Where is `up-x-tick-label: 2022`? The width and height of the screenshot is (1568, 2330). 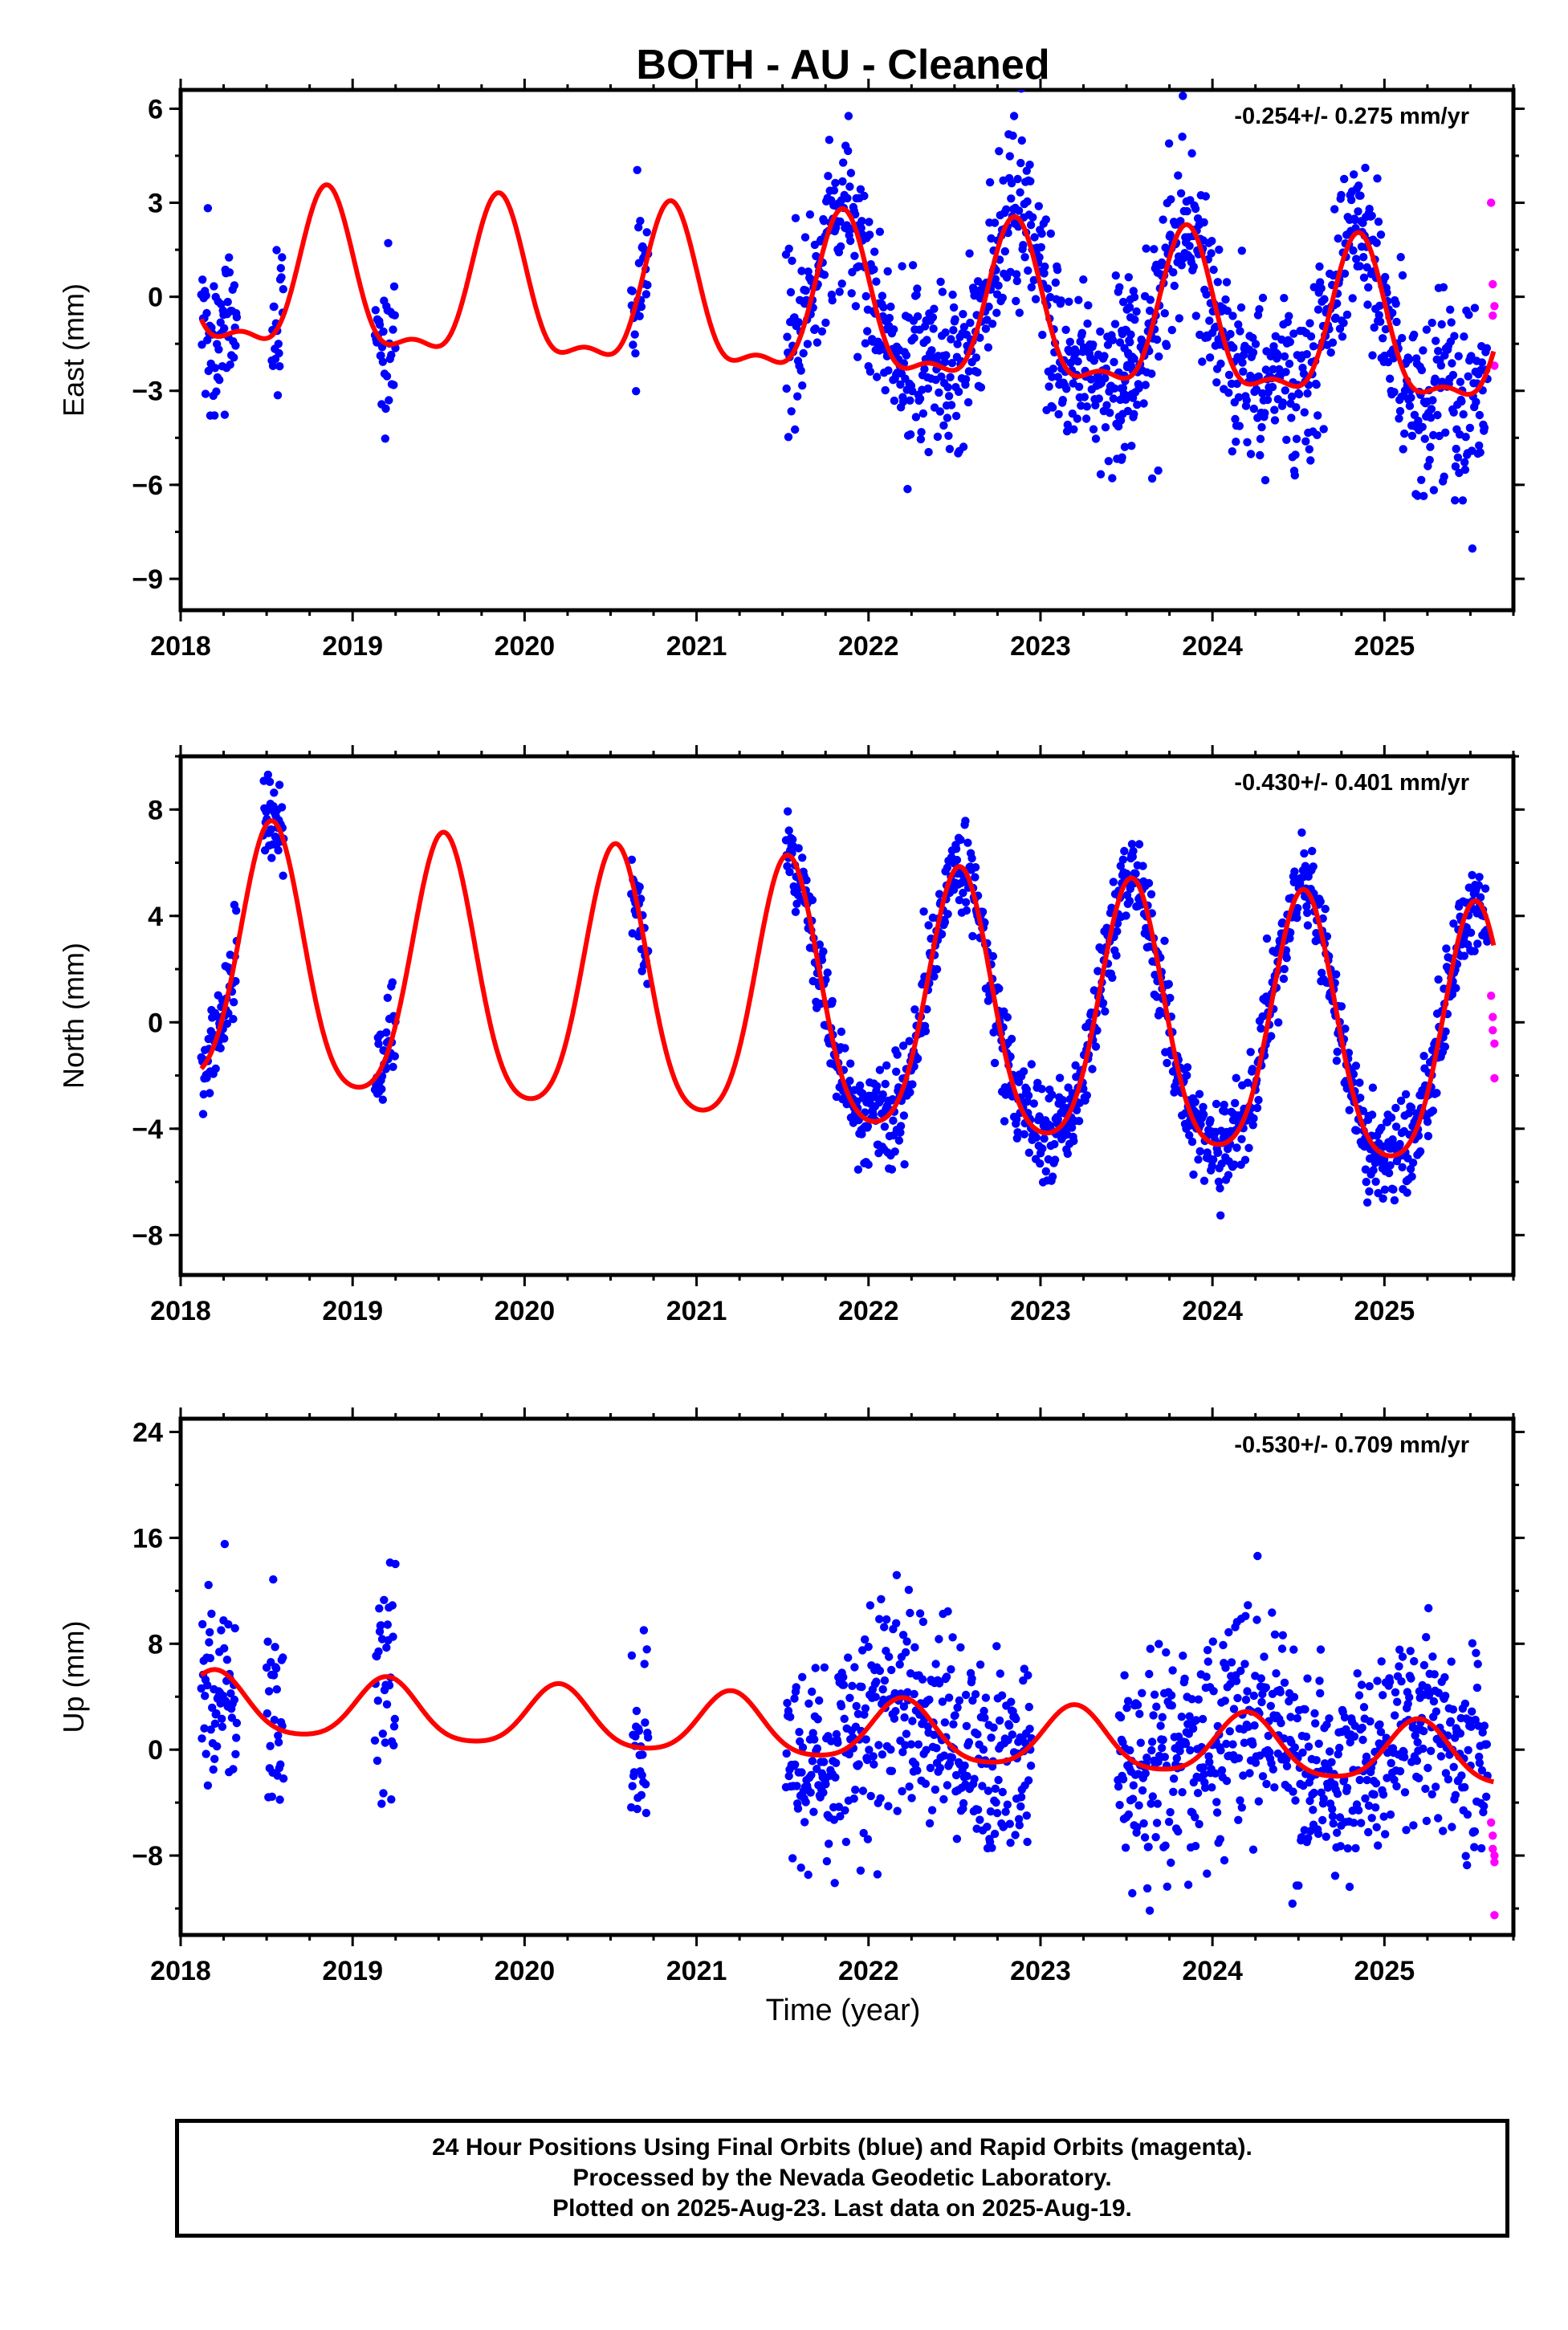 up-x-tick-label: 2022 is located at coordinates (868, 1971).